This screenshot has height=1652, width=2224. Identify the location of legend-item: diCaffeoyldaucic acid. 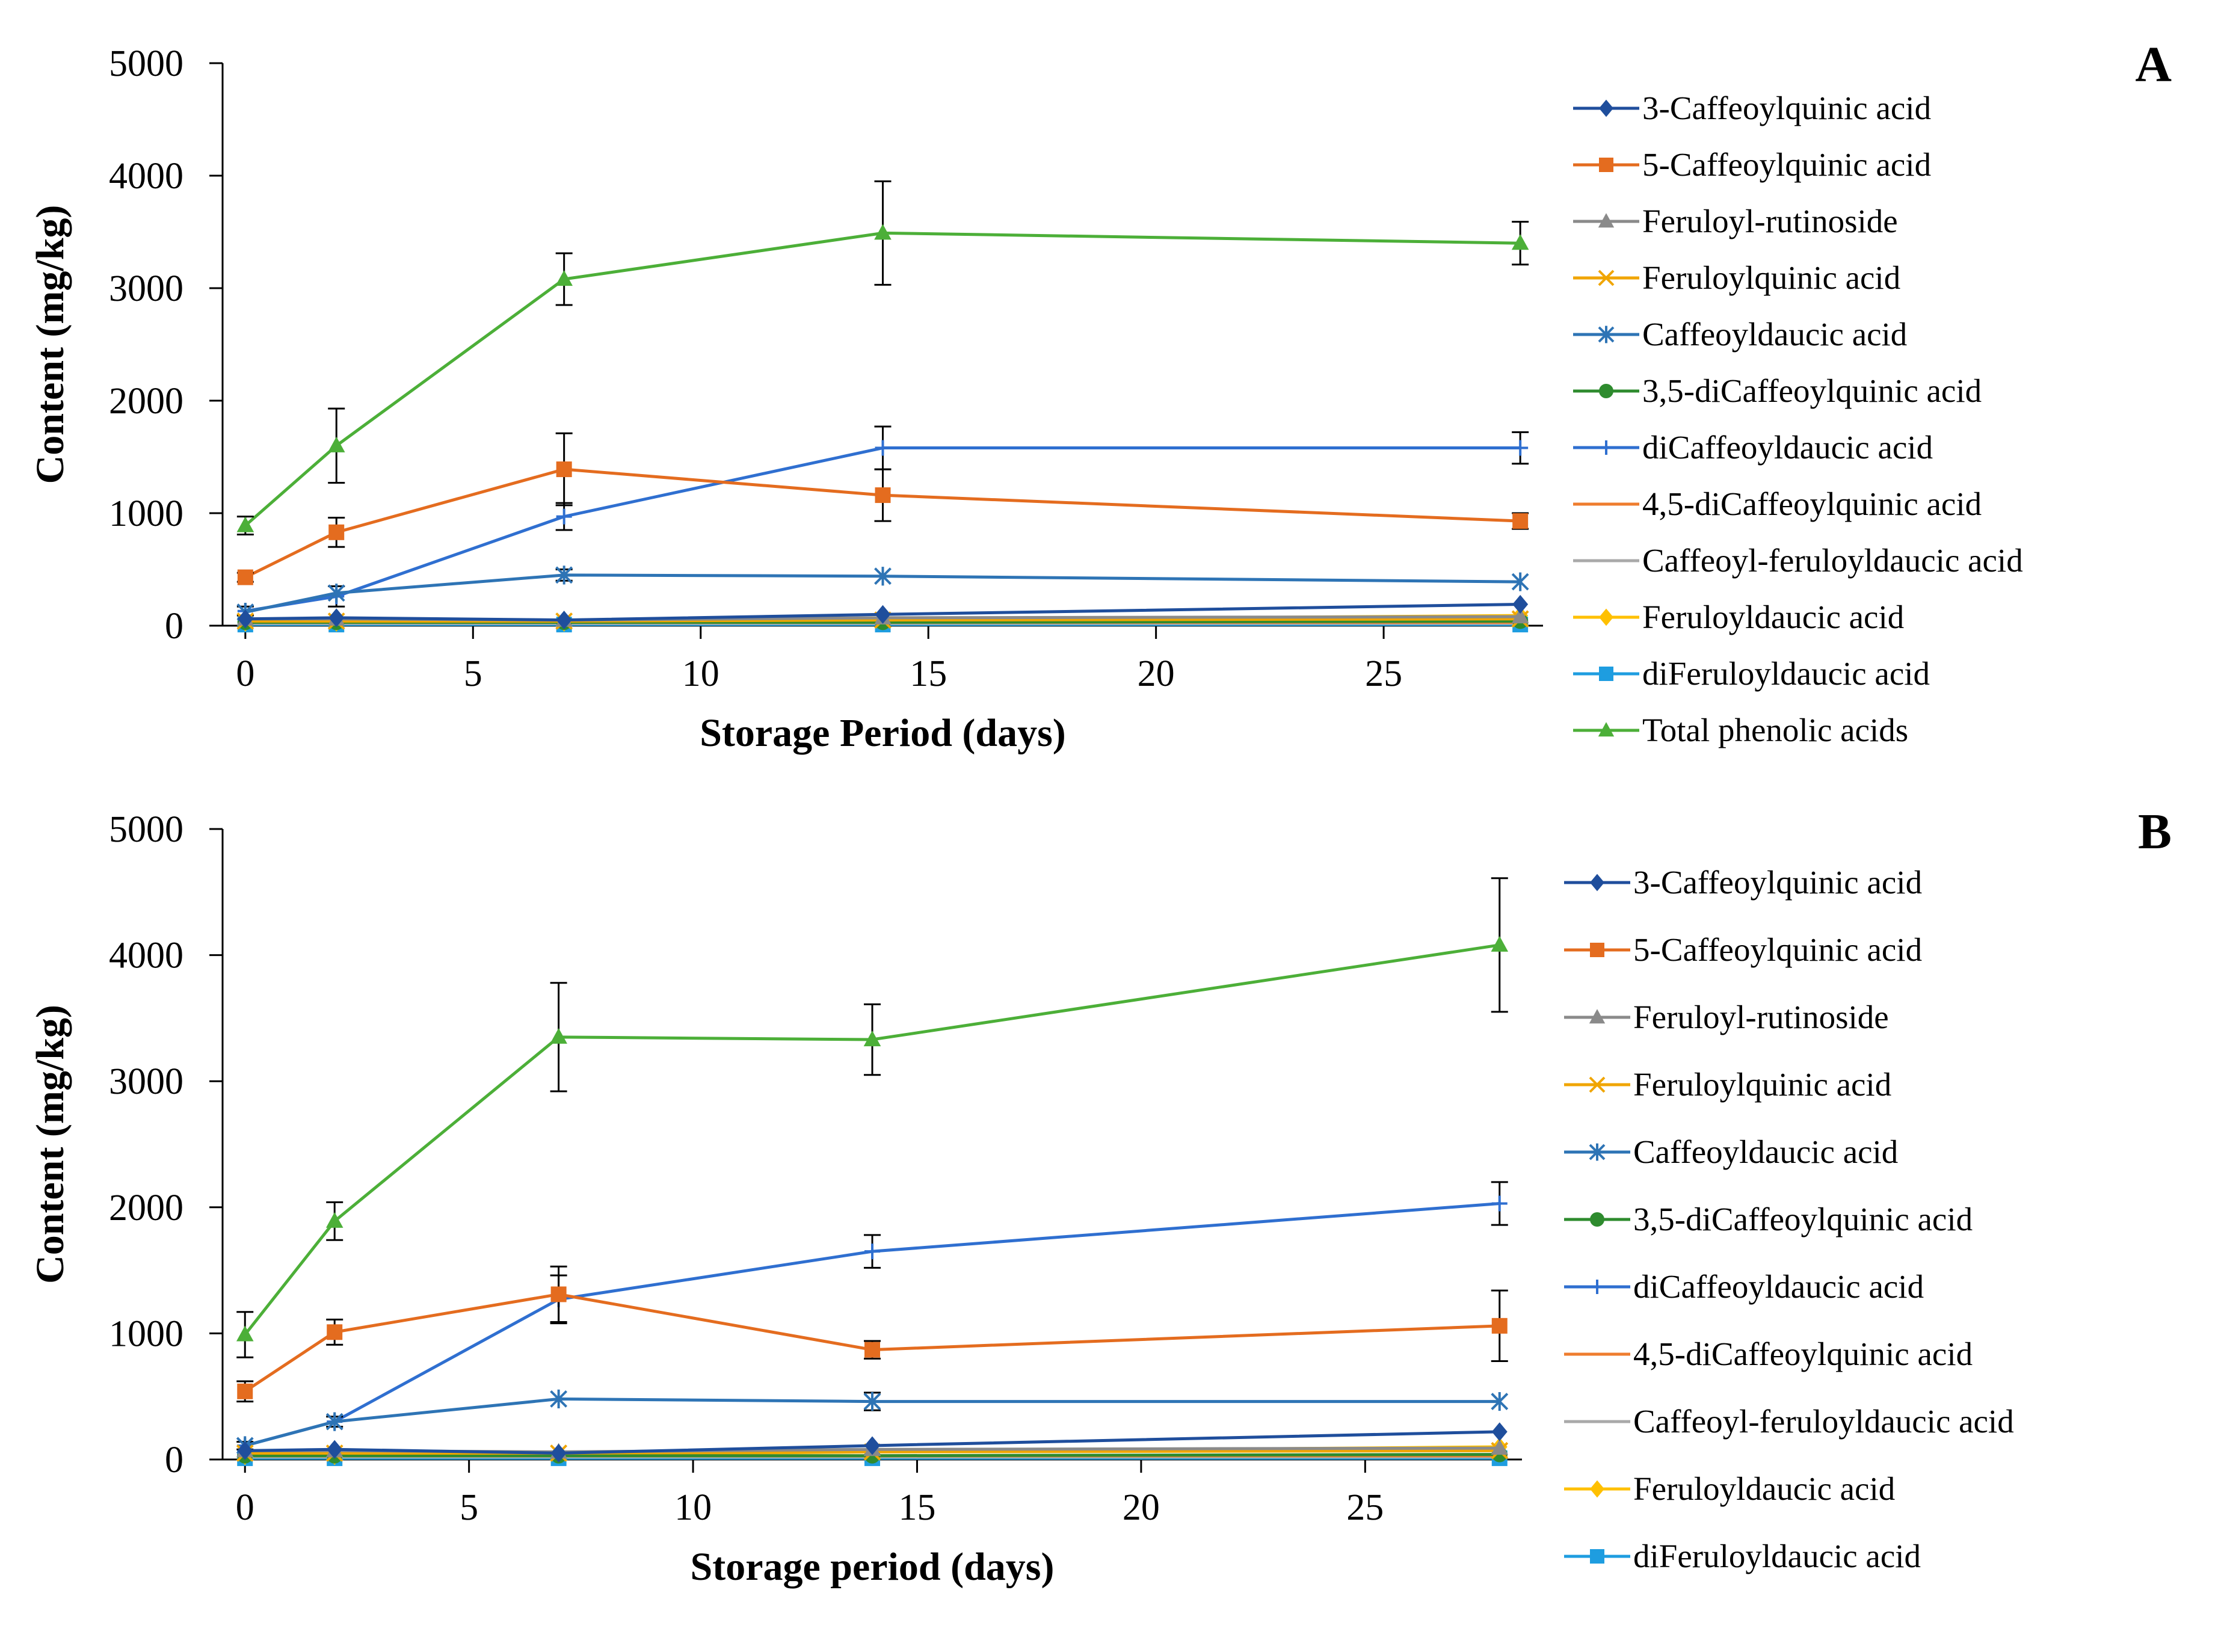
(1744, 1286).